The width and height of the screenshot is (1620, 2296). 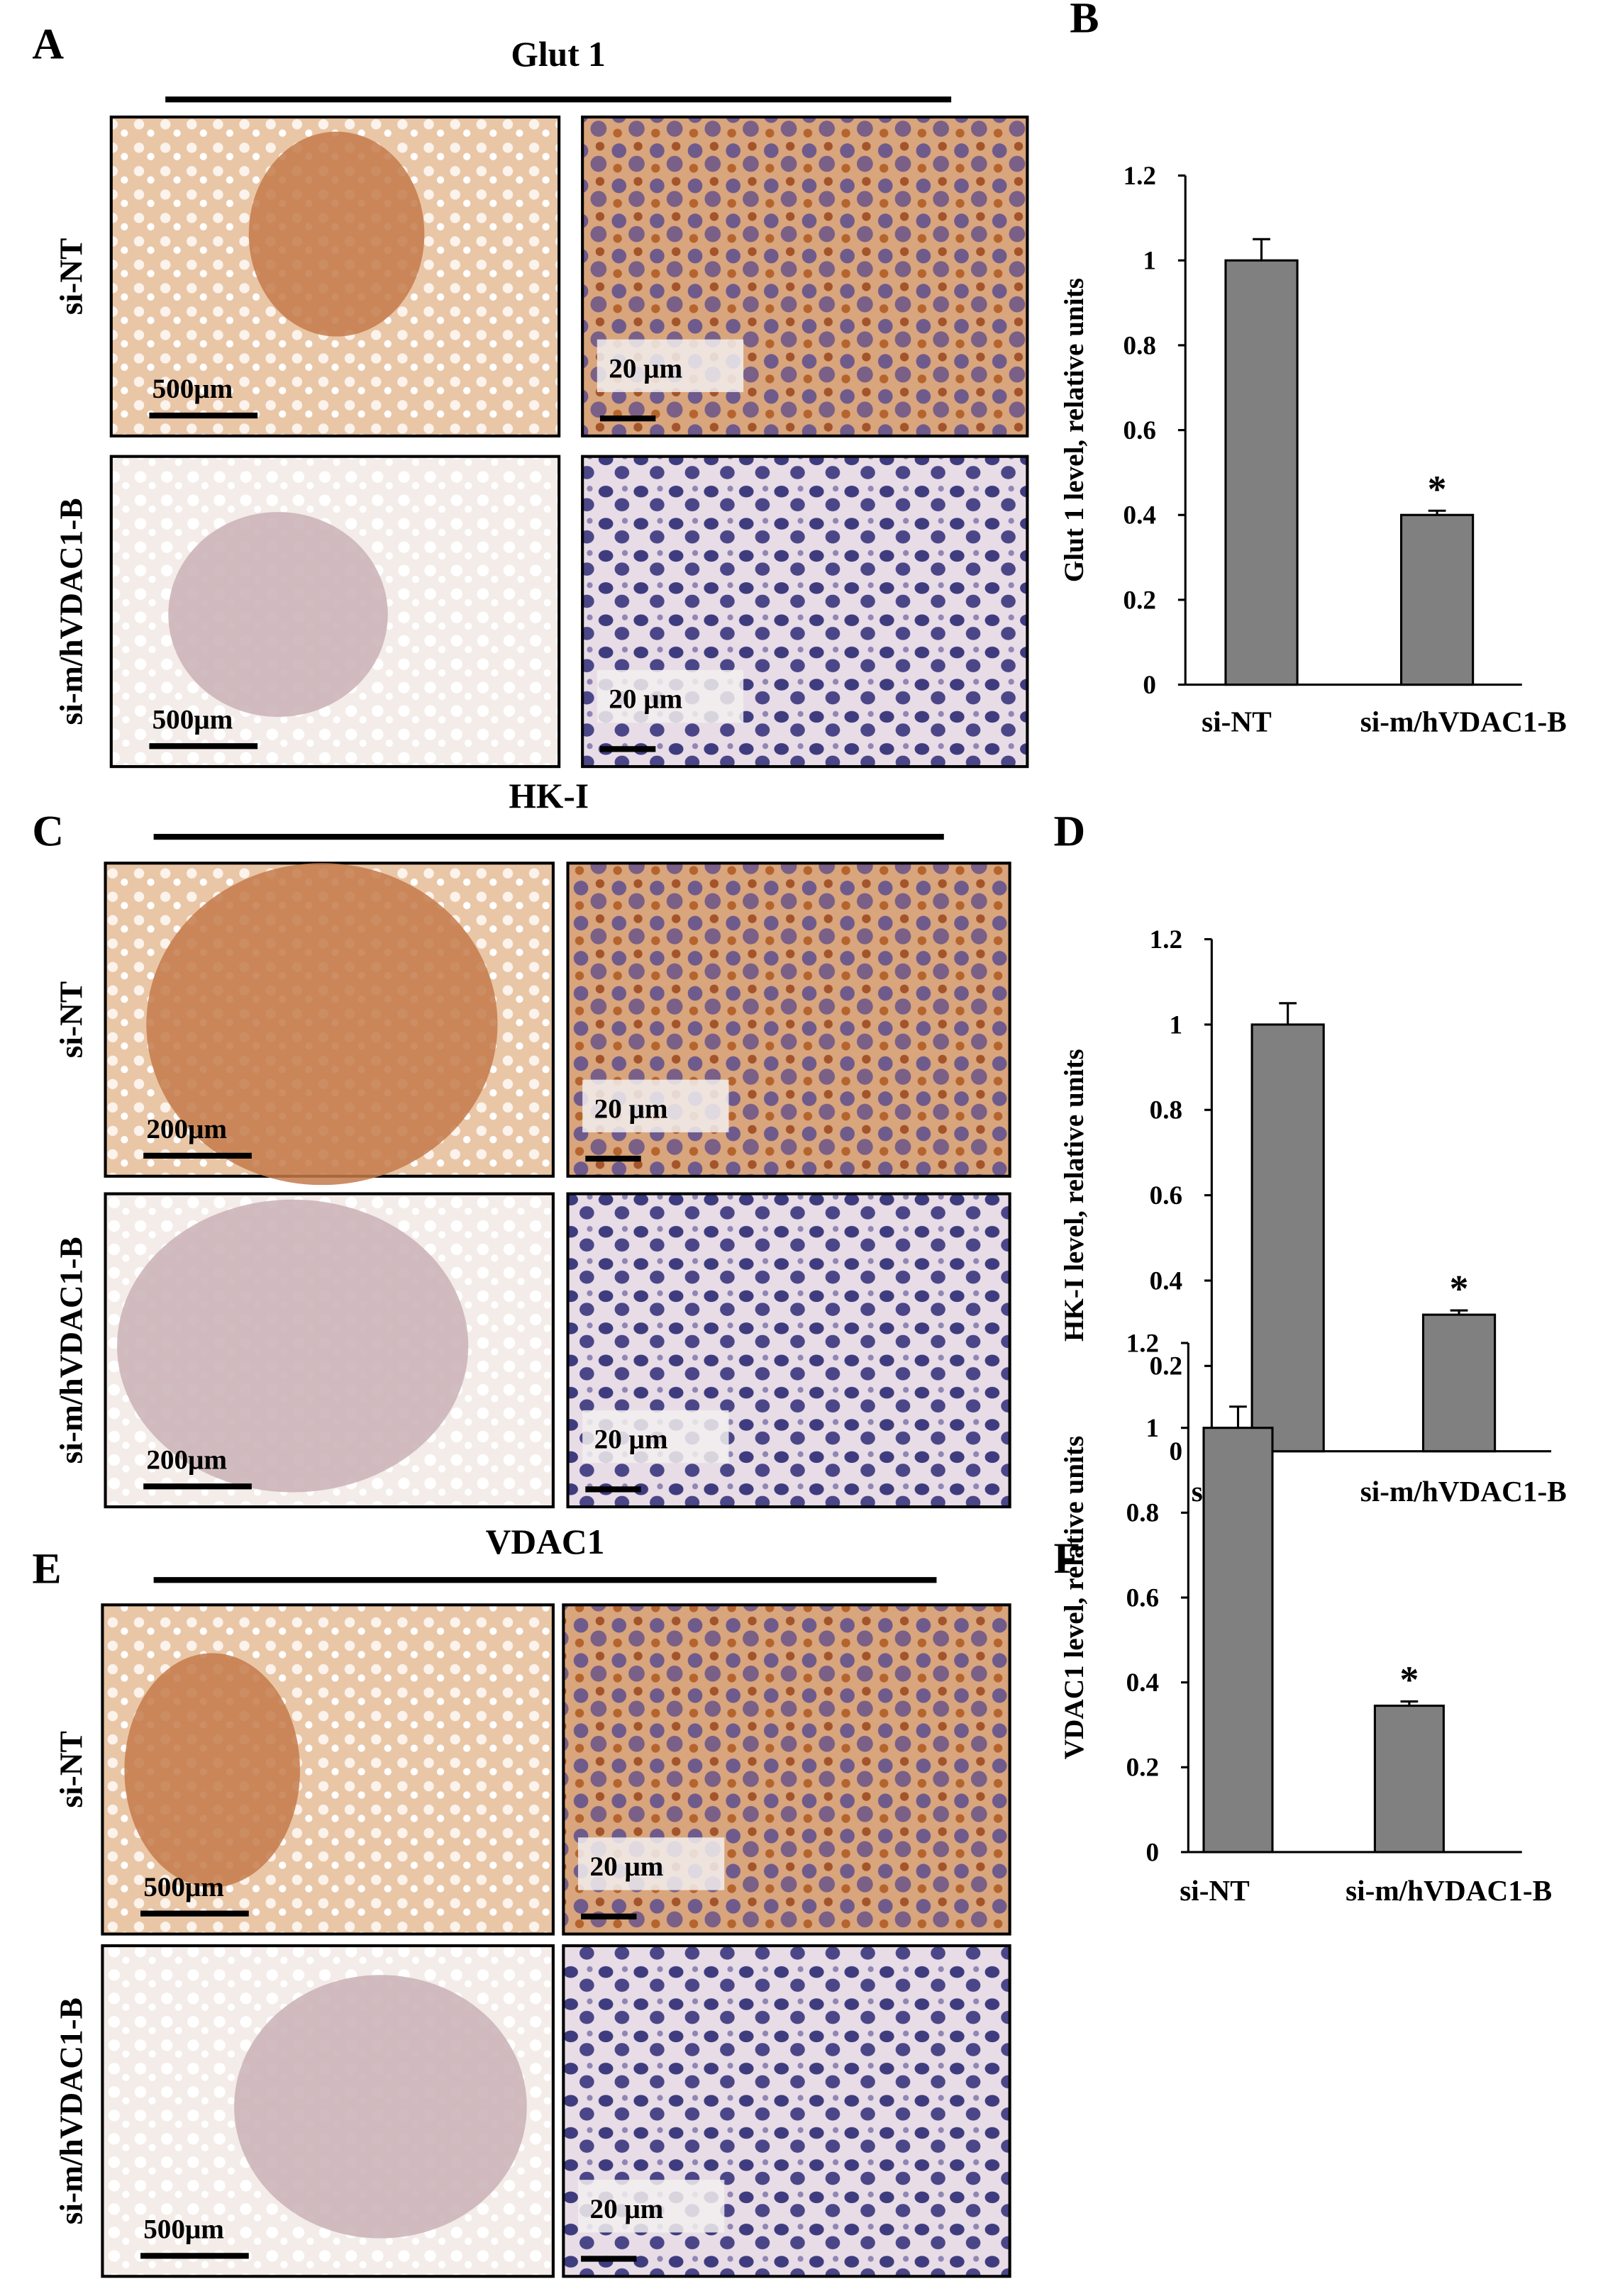 What do you see at coordinates (1067, 1558) in the screenshot?
I see `panel-letter: F` at bounding box center [1067, 1558].